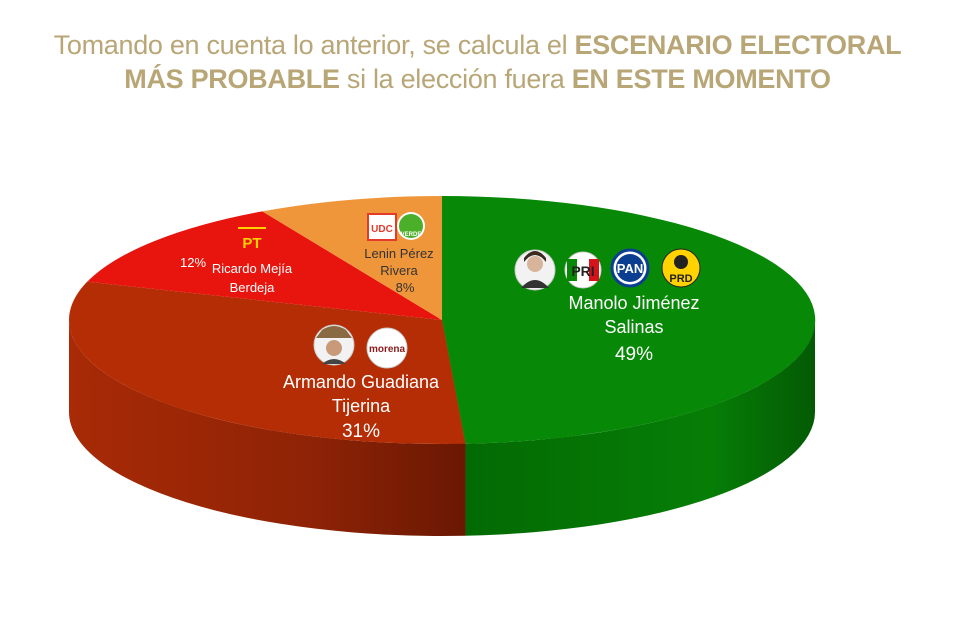 The width and height of the screenshot is (955, 620). What do you see at coordinates (405, 287) in the screenshot?
I see `label-lenin-pct: 8%` at bounding box center [405, 287].